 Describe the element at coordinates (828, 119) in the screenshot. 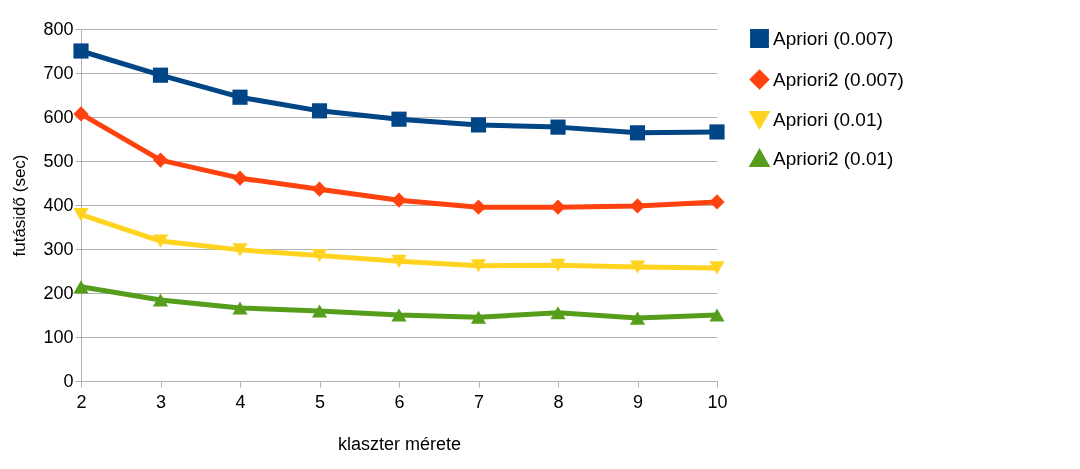

I see `legend-label: Apriori (0.01)` at that location.